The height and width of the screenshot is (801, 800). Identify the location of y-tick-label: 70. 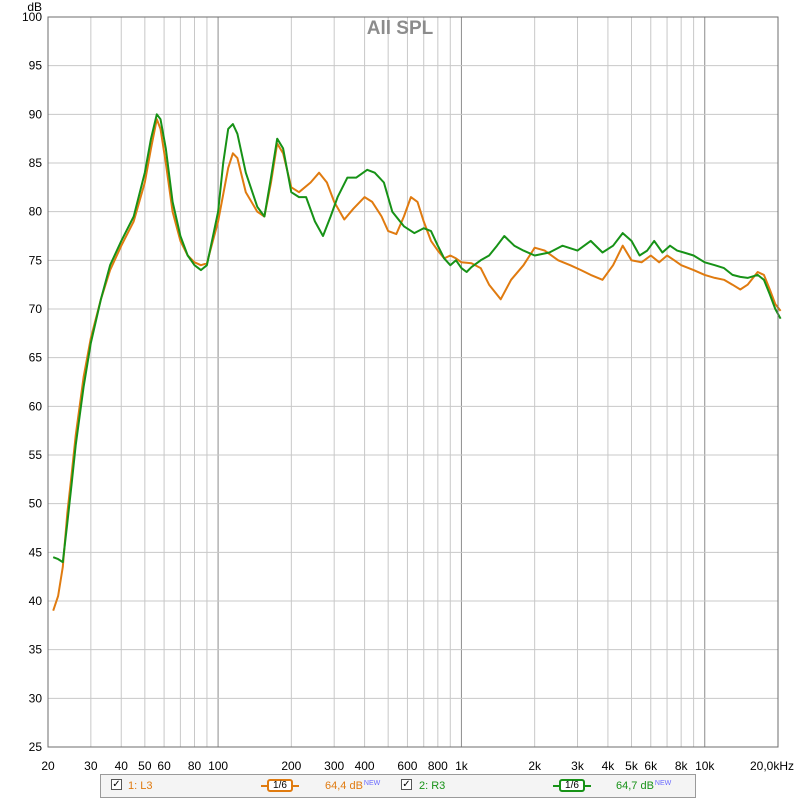
(36, 309).